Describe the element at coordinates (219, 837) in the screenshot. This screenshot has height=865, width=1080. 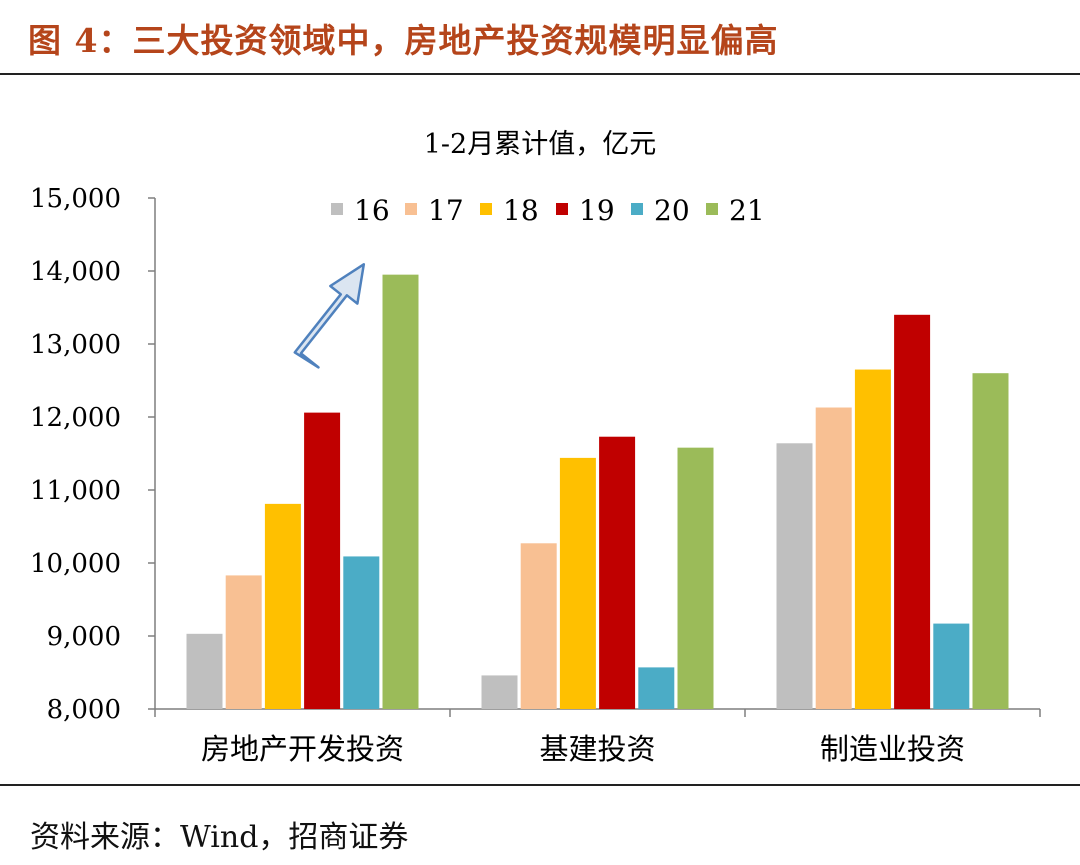
I see `source-note: 资料来源：Wind，招商证券` at that location.